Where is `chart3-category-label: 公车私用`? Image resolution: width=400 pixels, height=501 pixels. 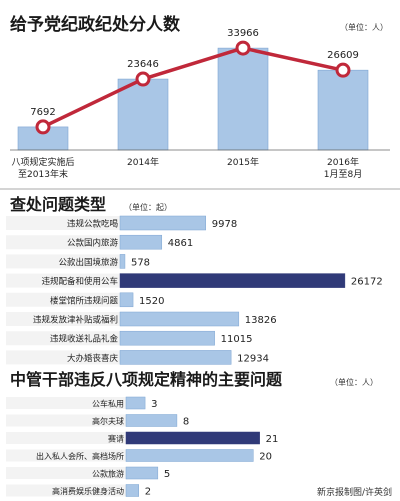
chart3-category-label: 公车私用 is located at coordinates (108, 404).